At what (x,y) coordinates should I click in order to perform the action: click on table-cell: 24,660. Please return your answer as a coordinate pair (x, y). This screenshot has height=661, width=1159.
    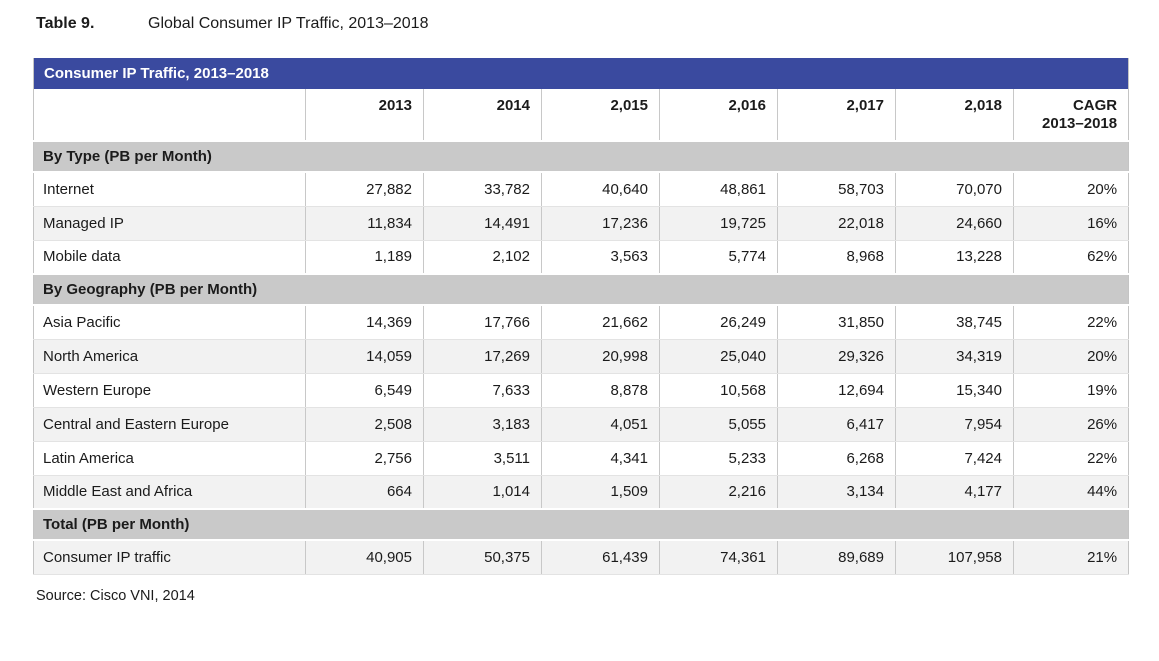
    Looking at the image, I should click on (954, 223).